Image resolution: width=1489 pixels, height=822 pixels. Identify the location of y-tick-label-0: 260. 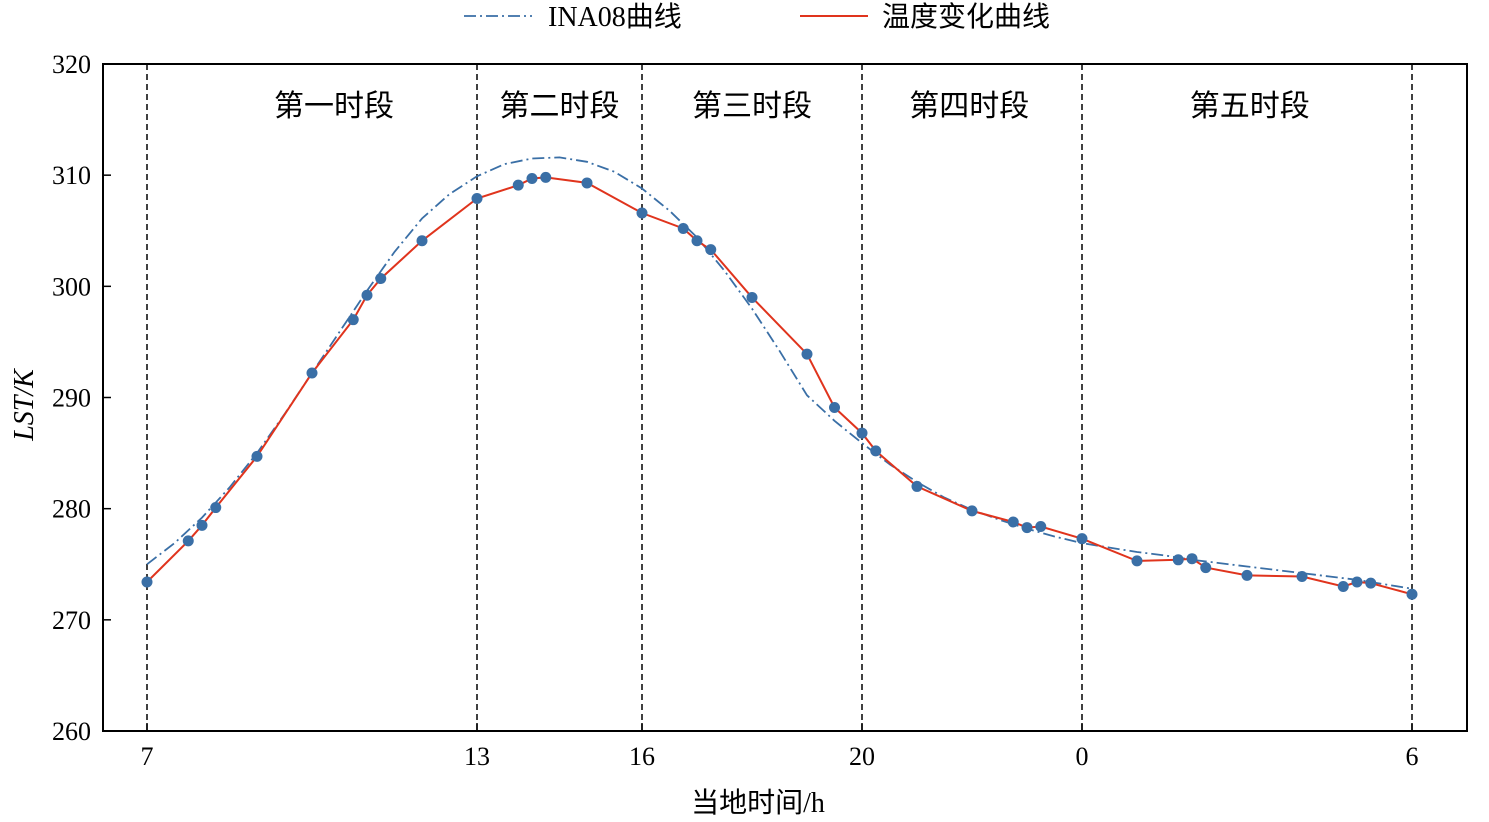
(71, 731).